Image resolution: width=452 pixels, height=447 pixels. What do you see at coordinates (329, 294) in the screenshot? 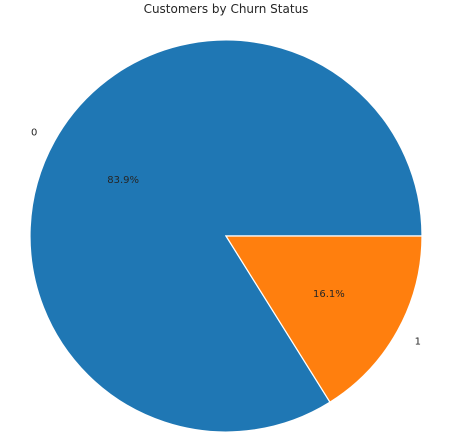
I see `slice-value-label-1: 16.1%` at bounding box center [329, 294].